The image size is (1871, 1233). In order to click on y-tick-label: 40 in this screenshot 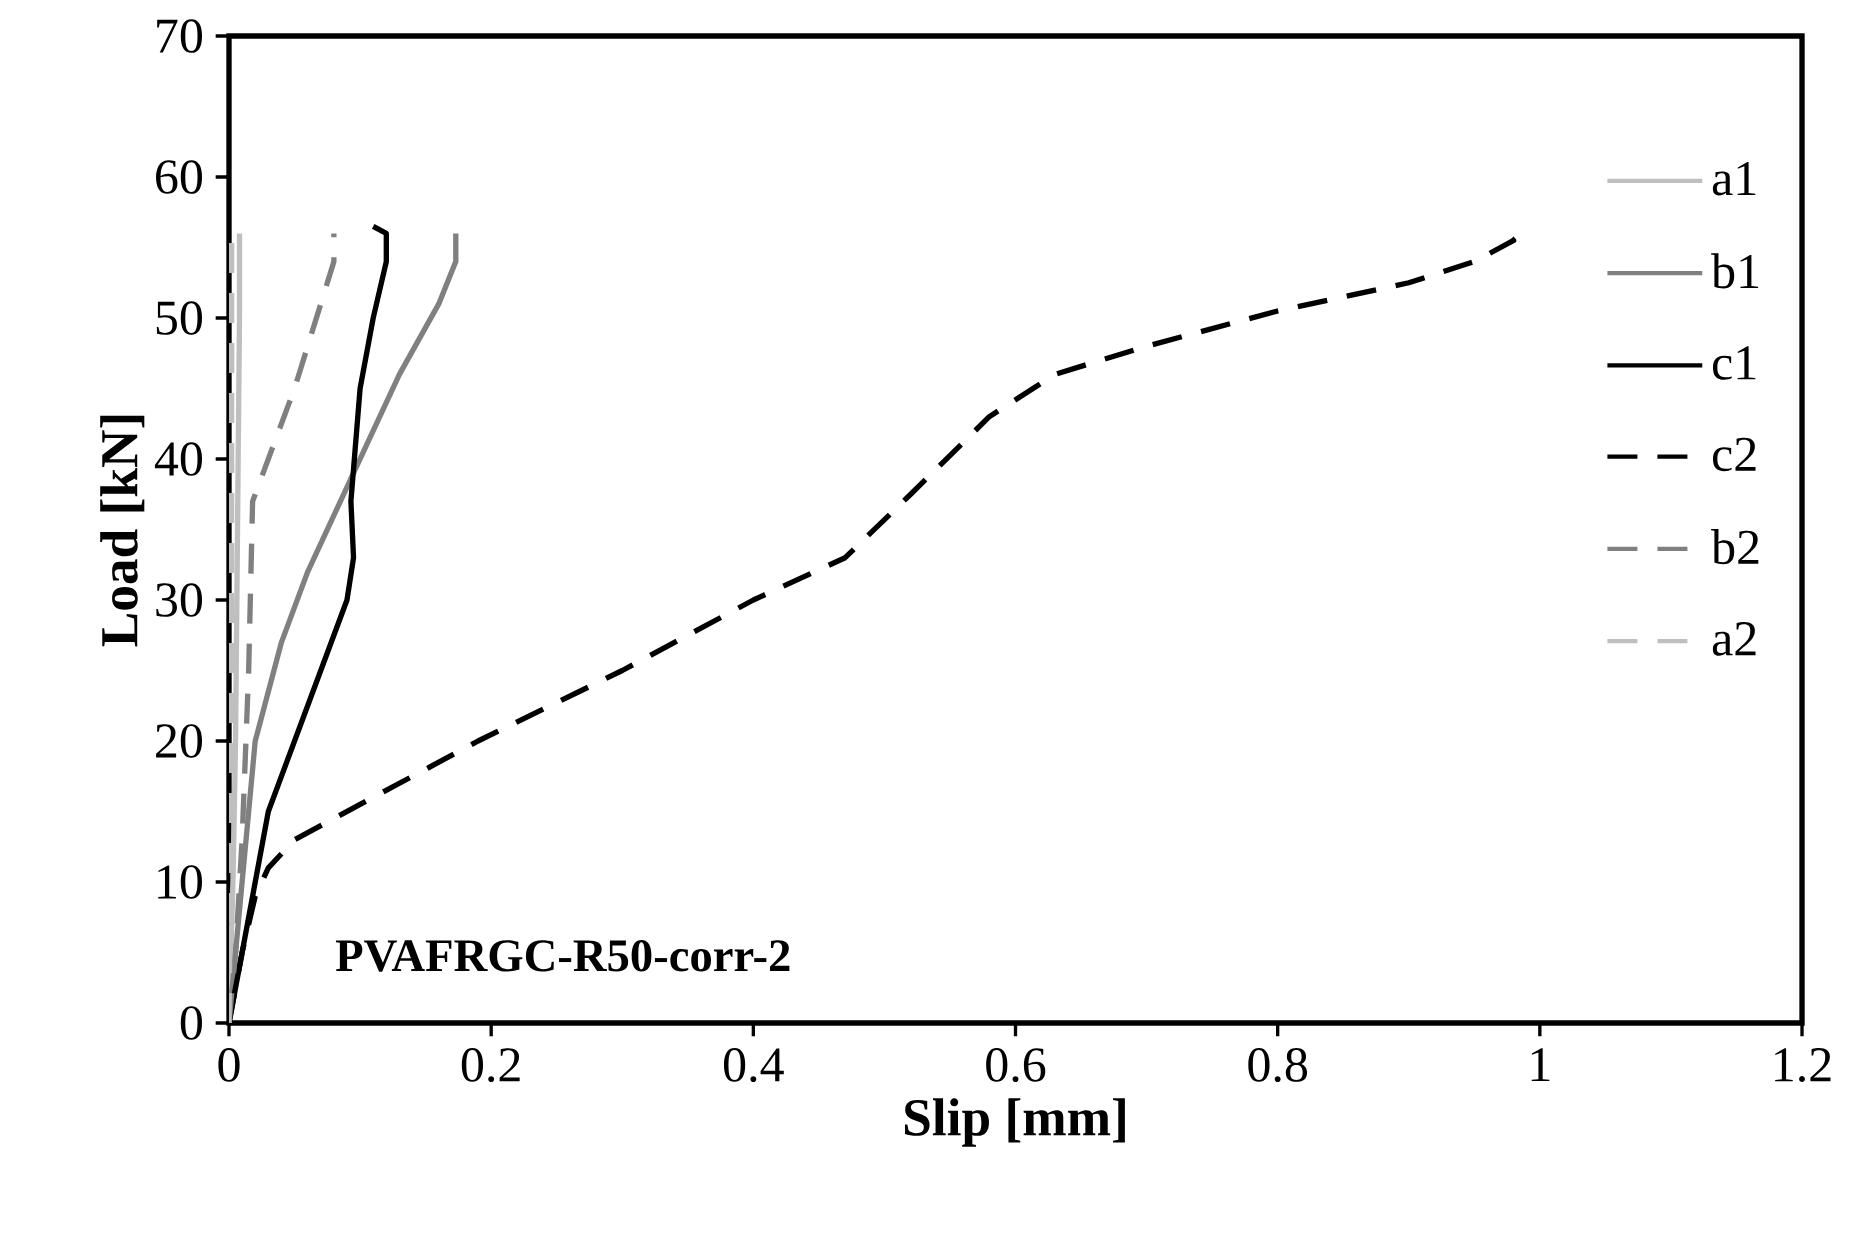, I will do `click(178, 459)`.